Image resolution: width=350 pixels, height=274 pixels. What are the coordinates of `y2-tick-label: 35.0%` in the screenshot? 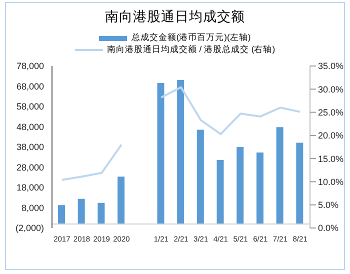 It's located at (331, 66).